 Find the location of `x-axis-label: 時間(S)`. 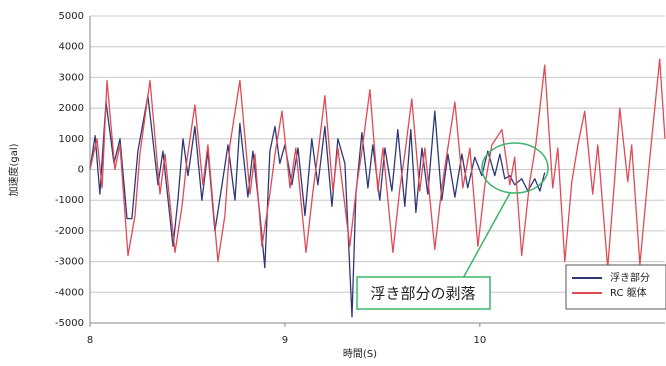

x-axis-label: 時間(S) is located at coordinates (360, 354).